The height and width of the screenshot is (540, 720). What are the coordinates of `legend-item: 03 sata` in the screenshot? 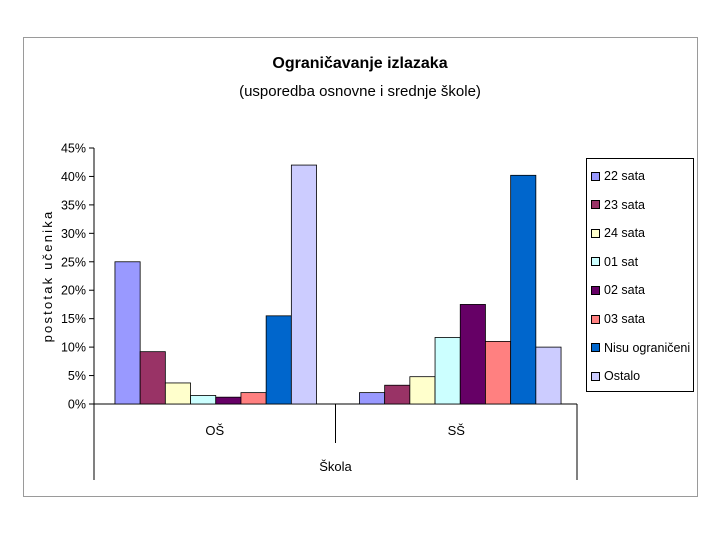 It's located at (618, 319).